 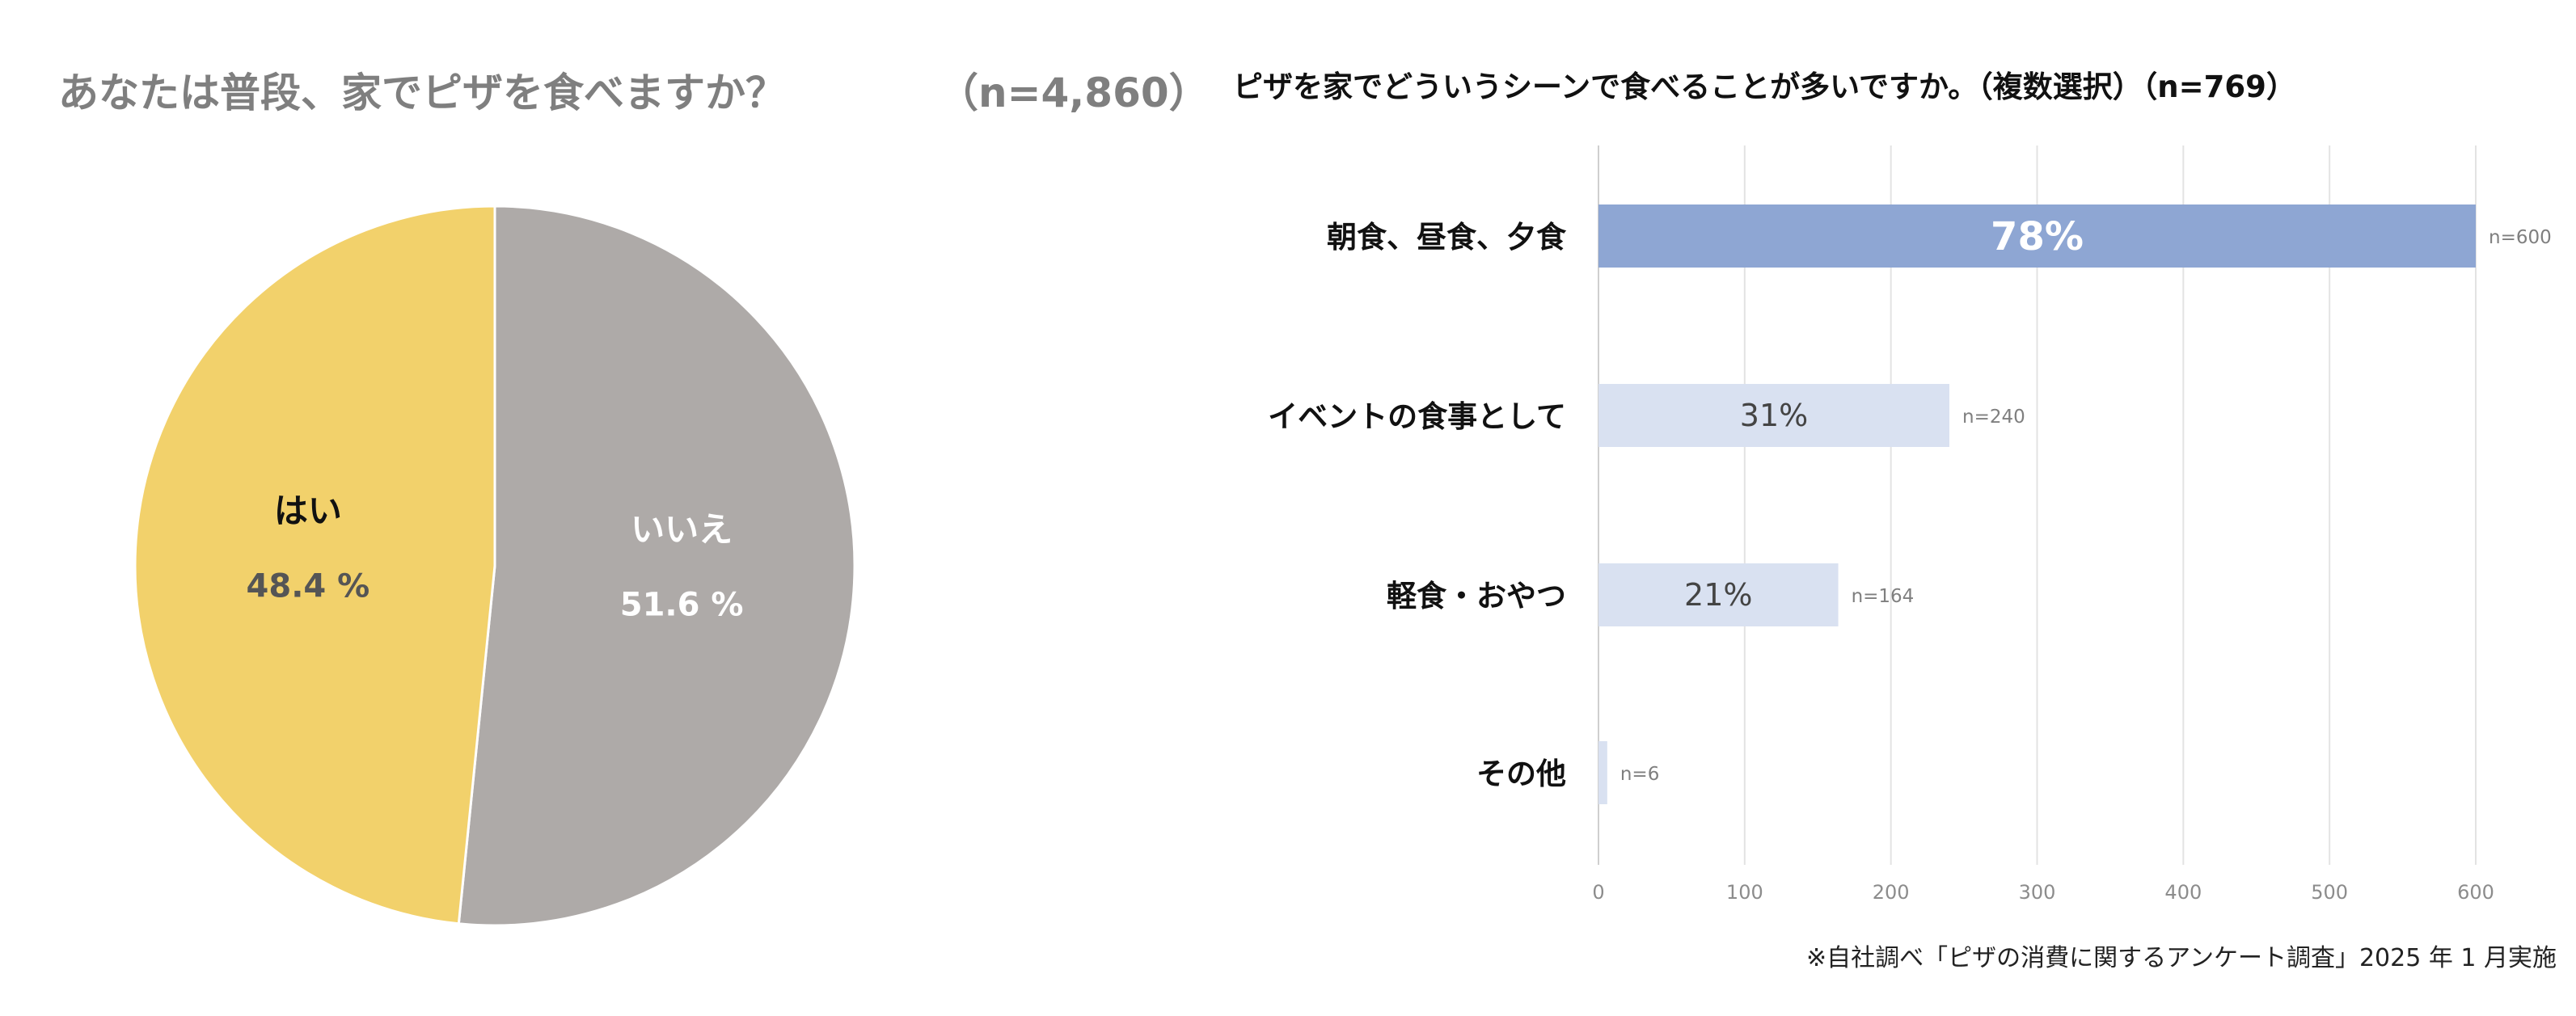 I want to click on x-tick-label: 0, so click(x=1598, y=892).